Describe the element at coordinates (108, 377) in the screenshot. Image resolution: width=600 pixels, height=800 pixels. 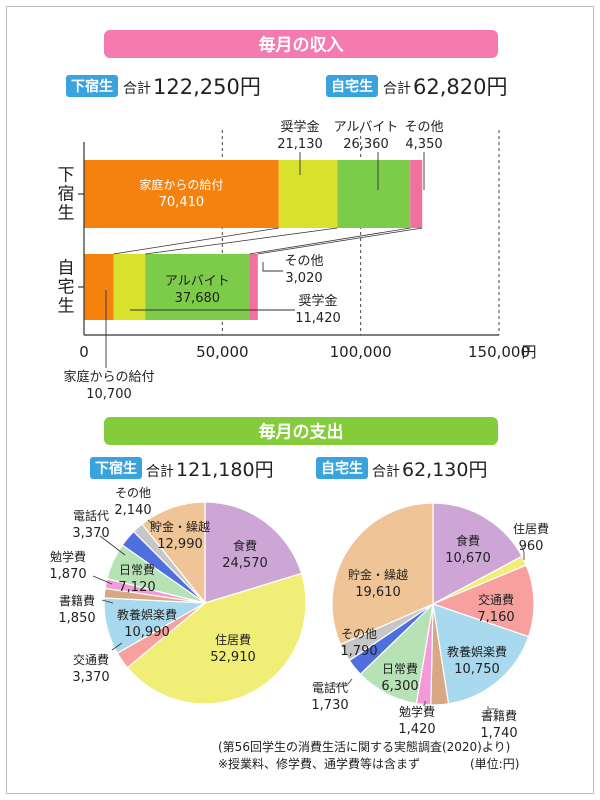
I see `bar-label-family-jitaku-name: 家庭からの給付` at that location.